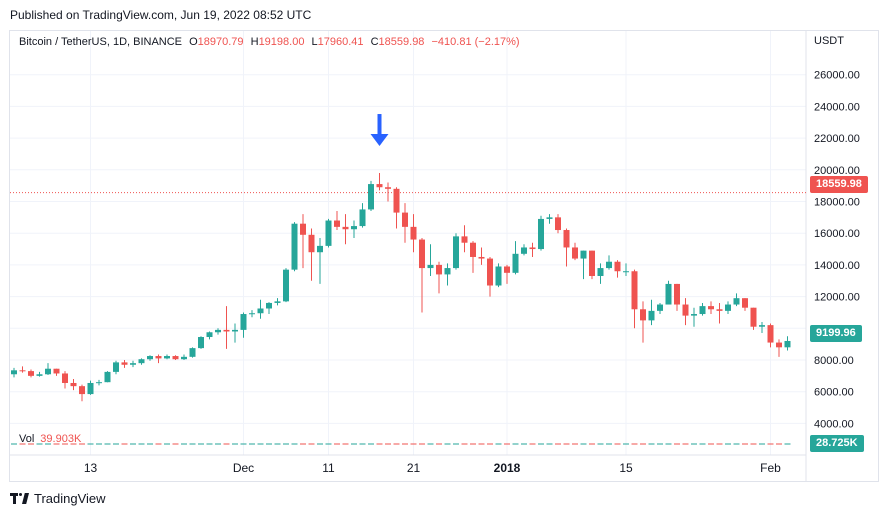  Describe the element at coordinates (243, 468) in the screenshot. I see `time-tick-label: Dec` at that location.